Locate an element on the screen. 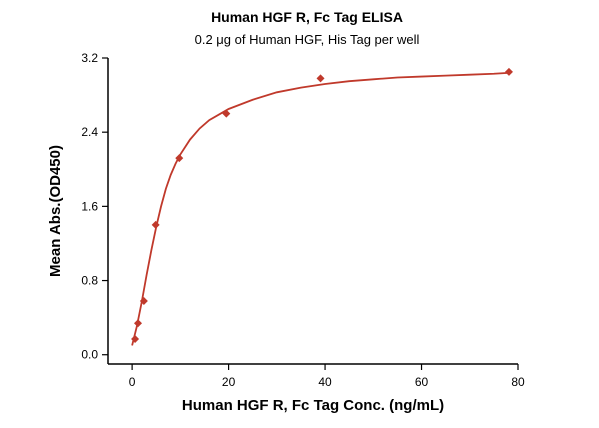  y-ticks: 0.0 0.8 1.6 2.4 3.2 is located at coordinates (94, 206).